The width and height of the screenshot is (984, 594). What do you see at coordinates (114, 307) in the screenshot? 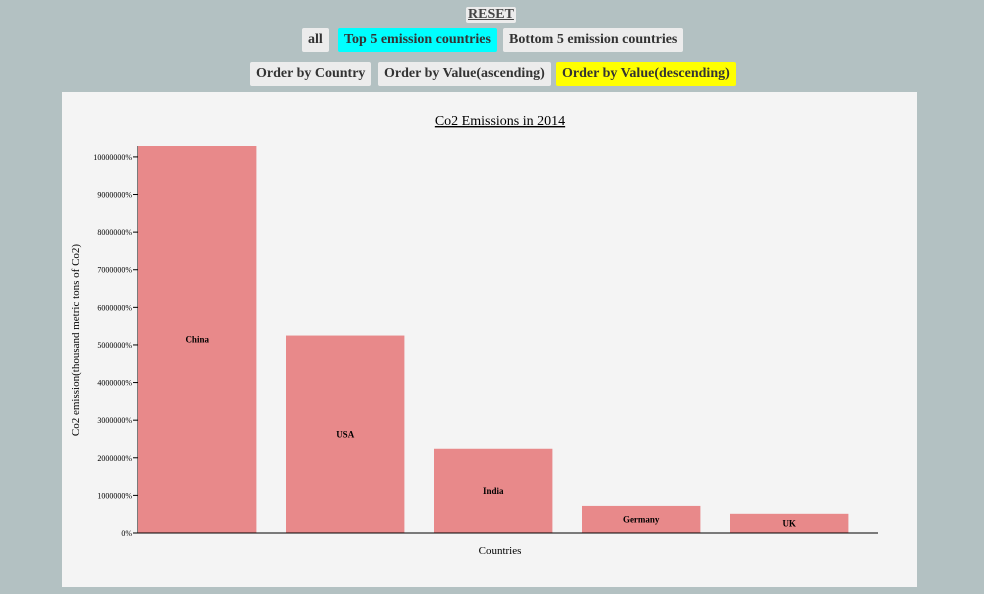
I see `y-tick-label: 6000000%` at bounding box center [114, 307].